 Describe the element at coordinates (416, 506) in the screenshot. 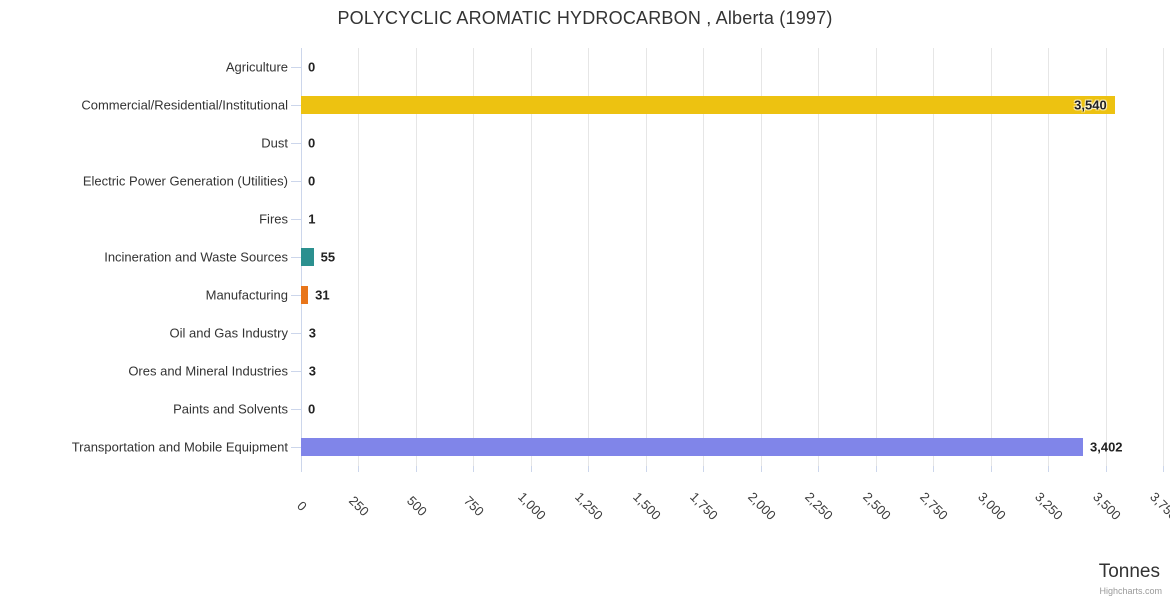

I see `x-tick-label: 500` at that location.